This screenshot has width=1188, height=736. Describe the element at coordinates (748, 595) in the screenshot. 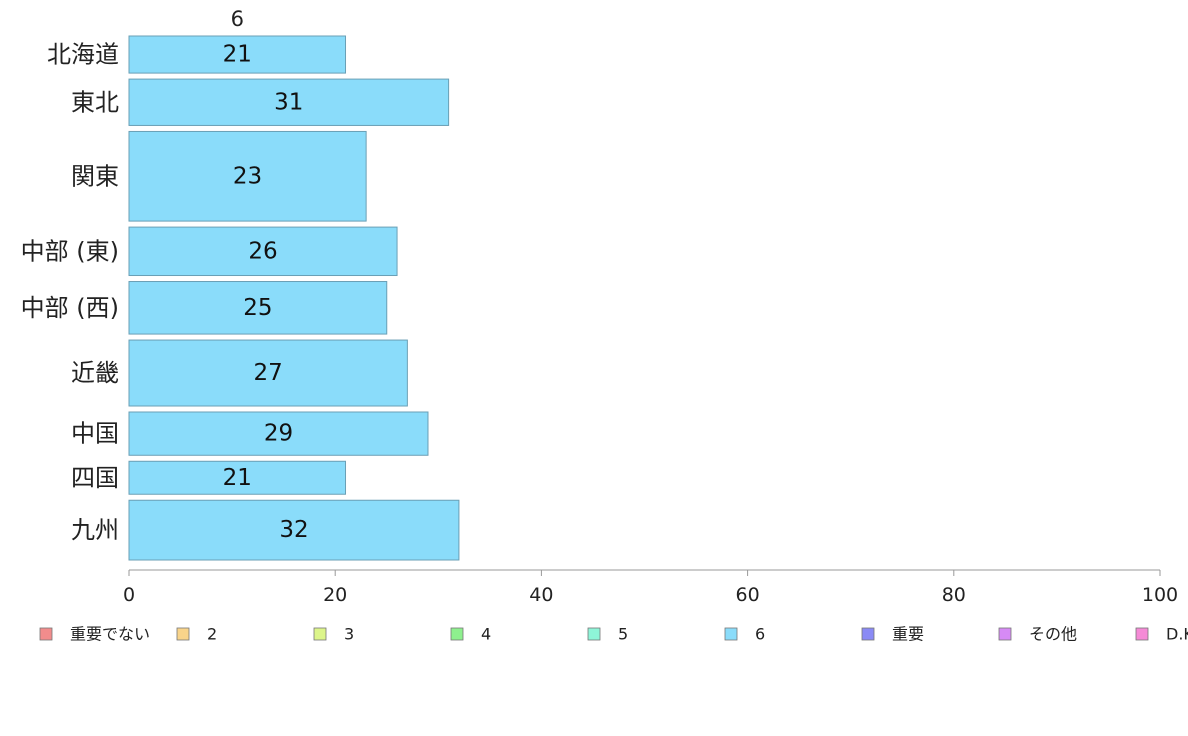

I see `x-tick-label: 60` at that location.